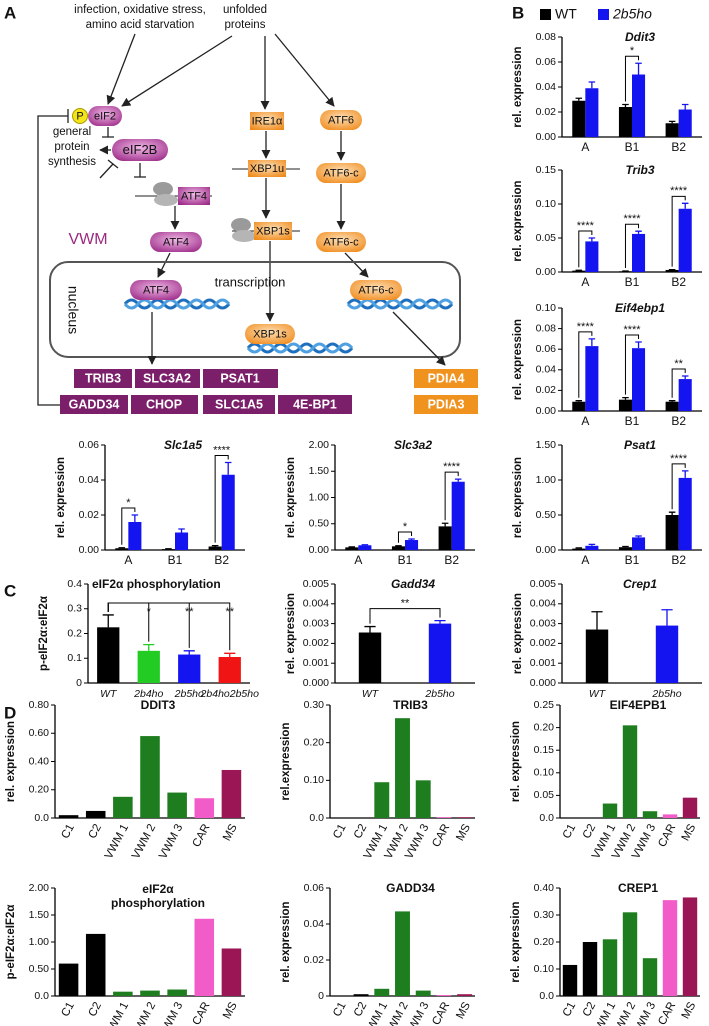 The width and height of the screenshot is (709, 1026). What do you see at coordinates (177, 304) in the screenshot?
I see `dna` at bounding box center [177, 304].